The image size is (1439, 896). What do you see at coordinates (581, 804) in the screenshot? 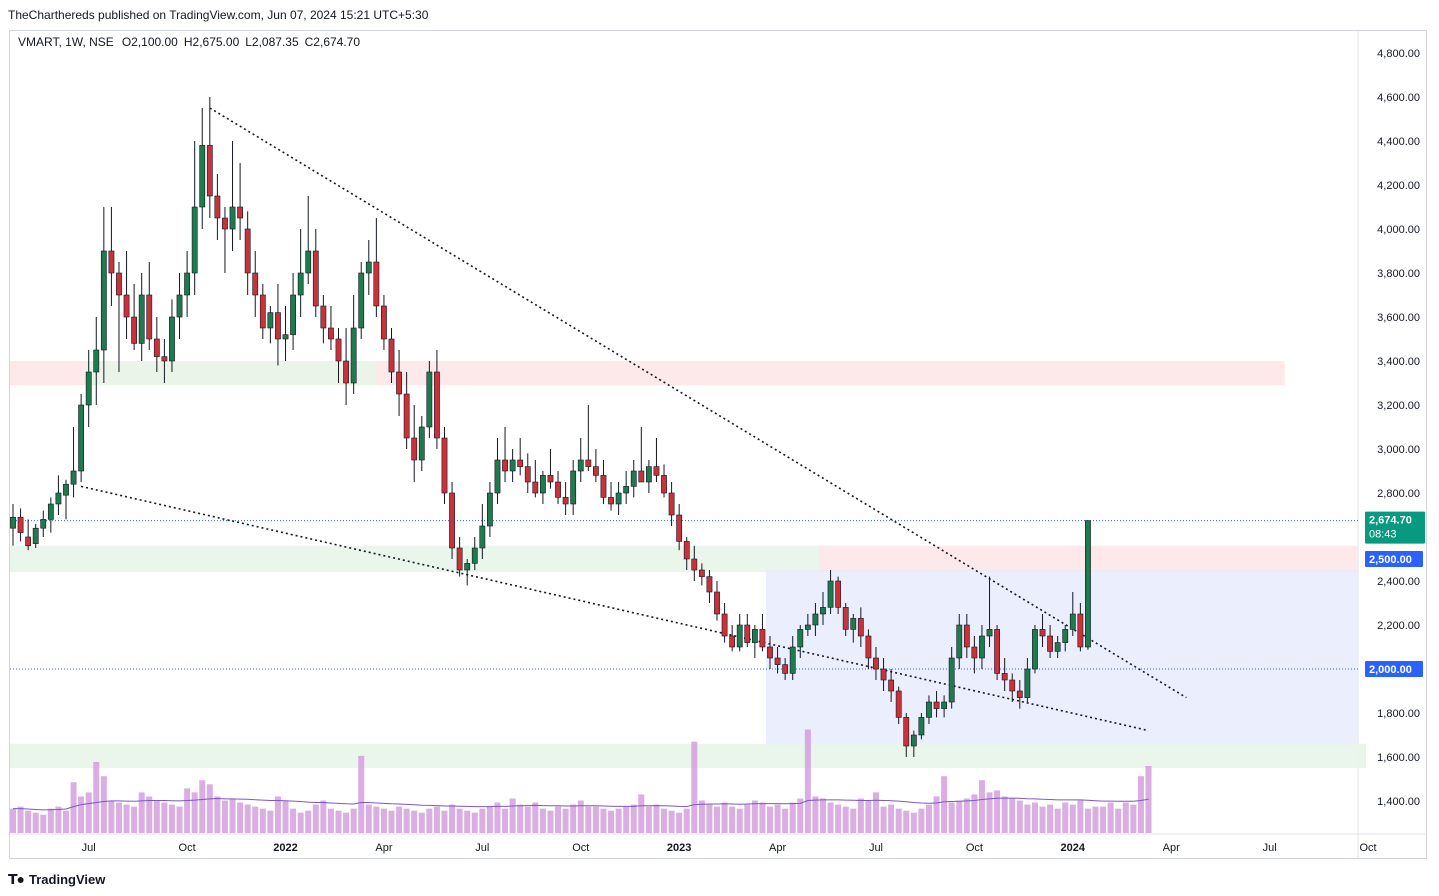
I see `volume-ma-line` at bounding box center [581, 804].